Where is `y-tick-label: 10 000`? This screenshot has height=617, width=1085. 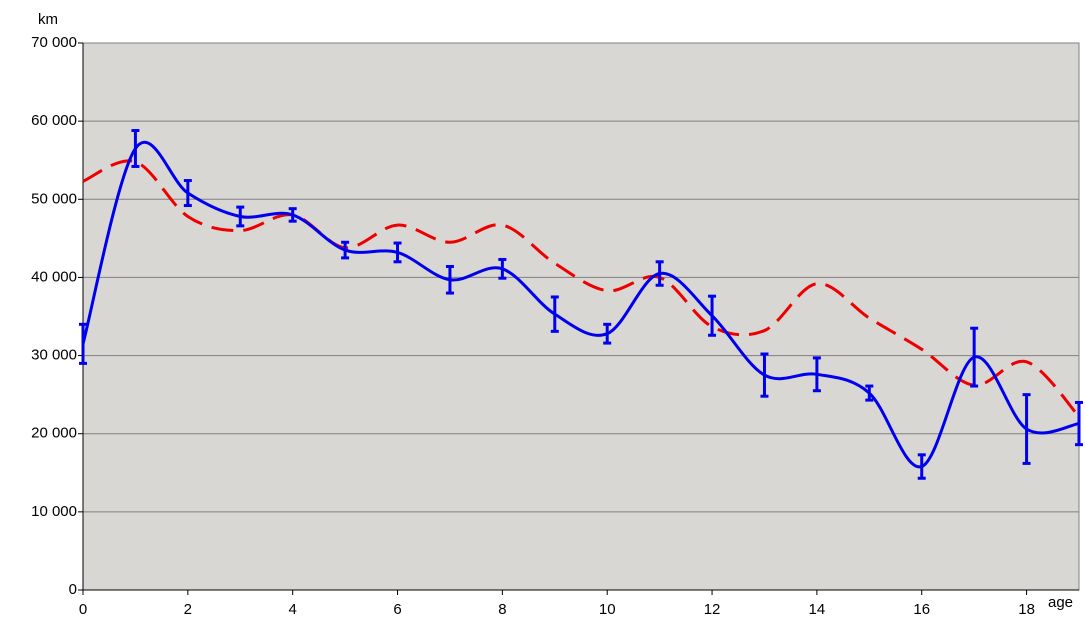 y-tick-label: 10 000 is located at coordinates (54, 511).